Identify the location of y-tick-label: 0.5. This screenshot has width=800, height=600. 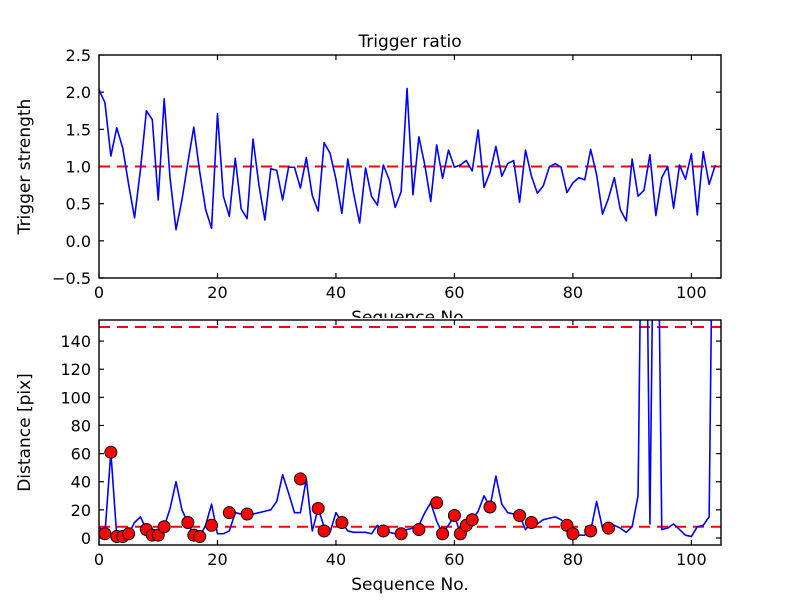
(78, 204).